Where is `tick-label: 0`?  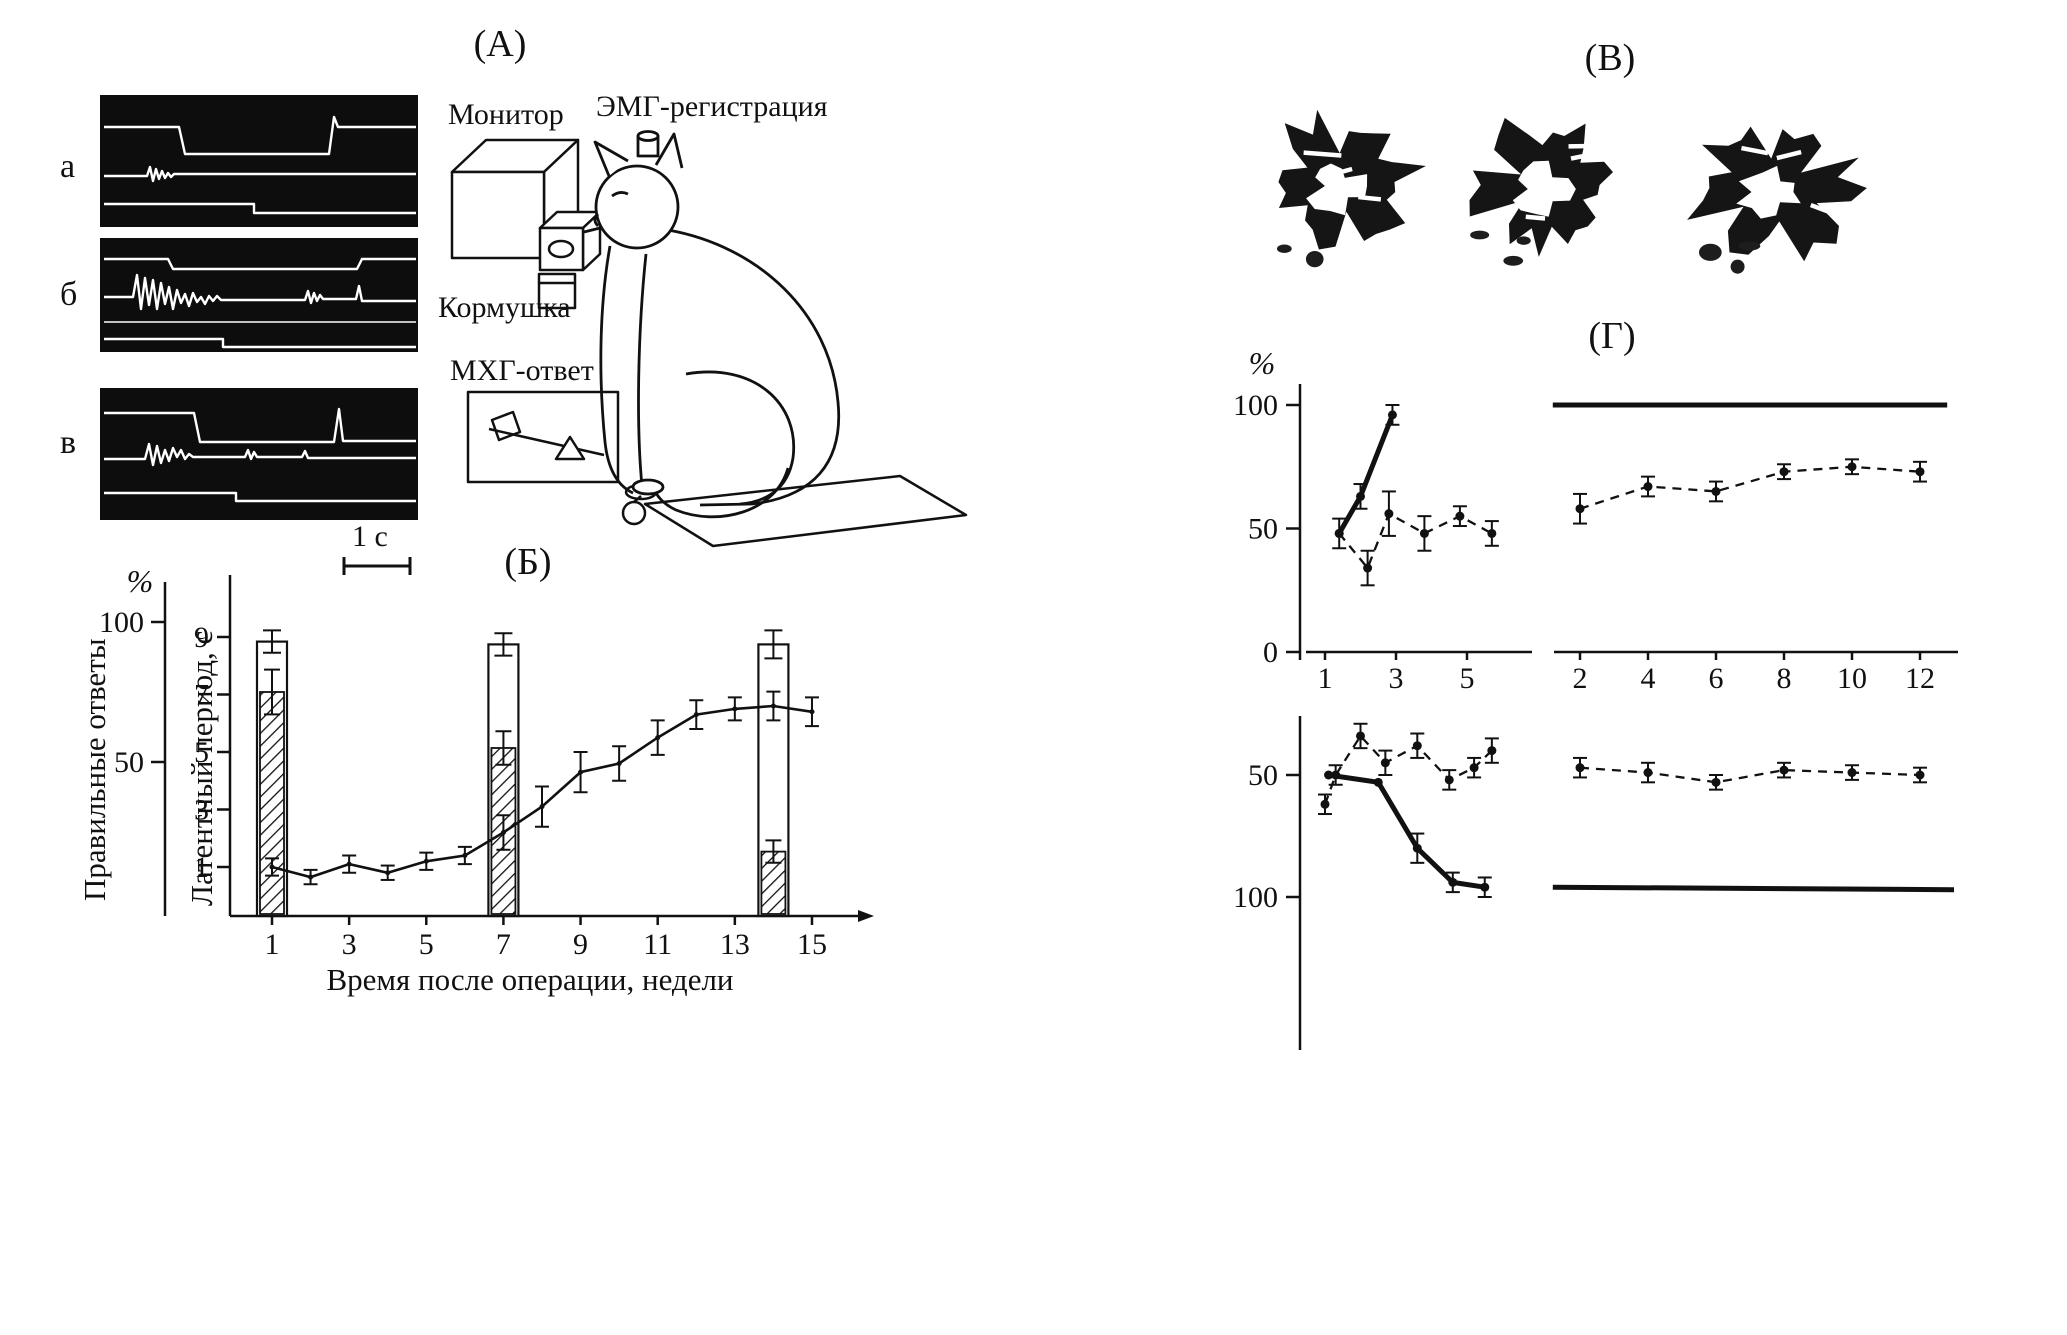
tick-label: 0 is located at coordinates (1270, 652).